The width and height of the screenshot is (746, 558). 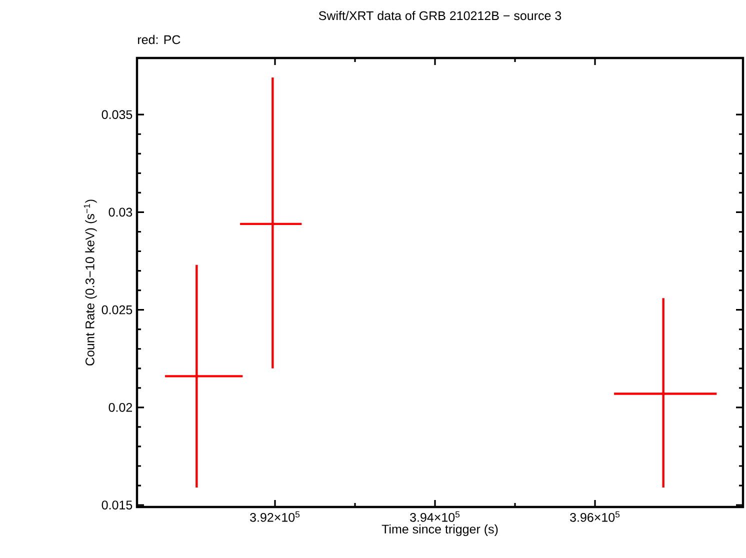 What do you see at coordinates (120, 407) in the screenshot?
I see `y-tick-label: 0.02` at bounding box center [120, 407].